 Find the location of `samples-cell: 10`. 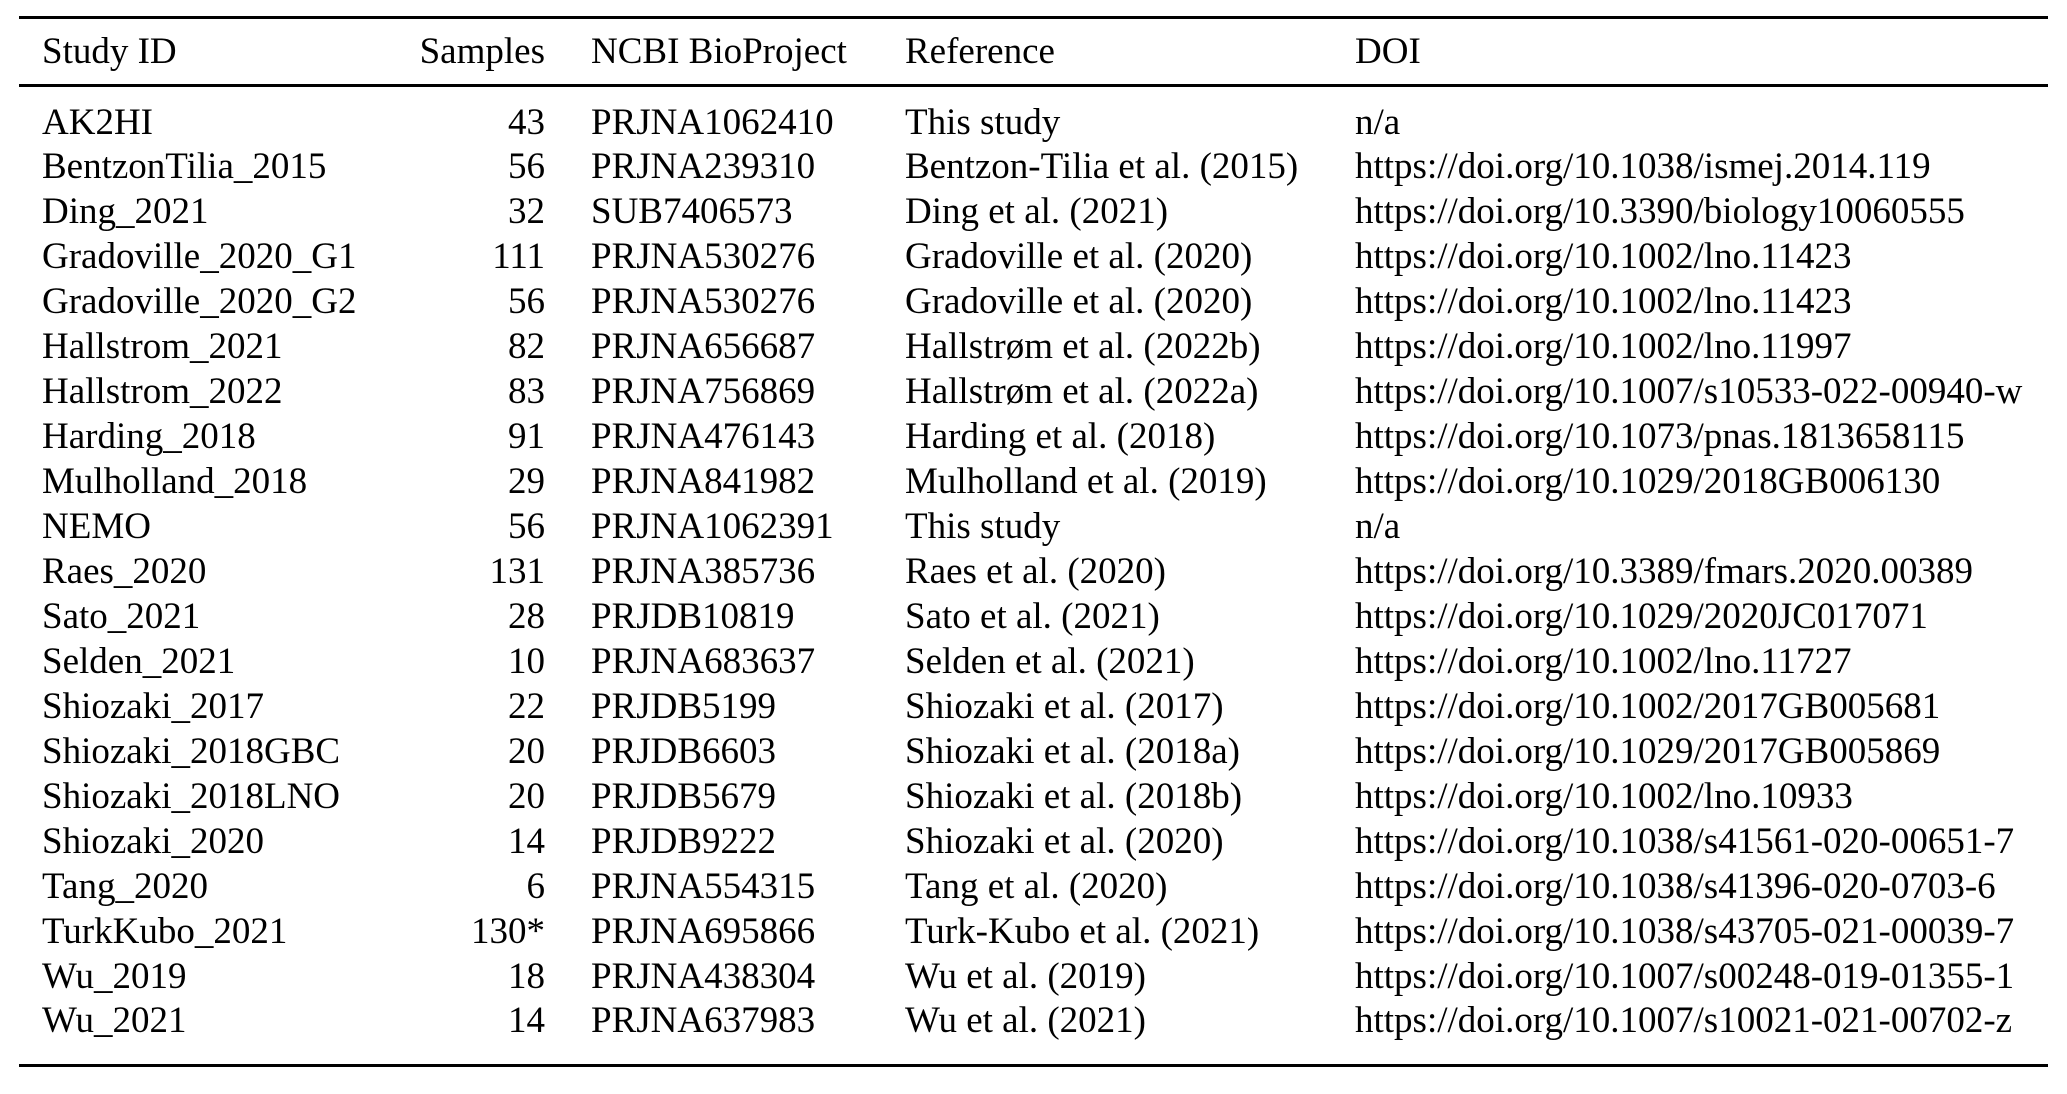

samples-cell: 10 is located at coordinates (526, 661).